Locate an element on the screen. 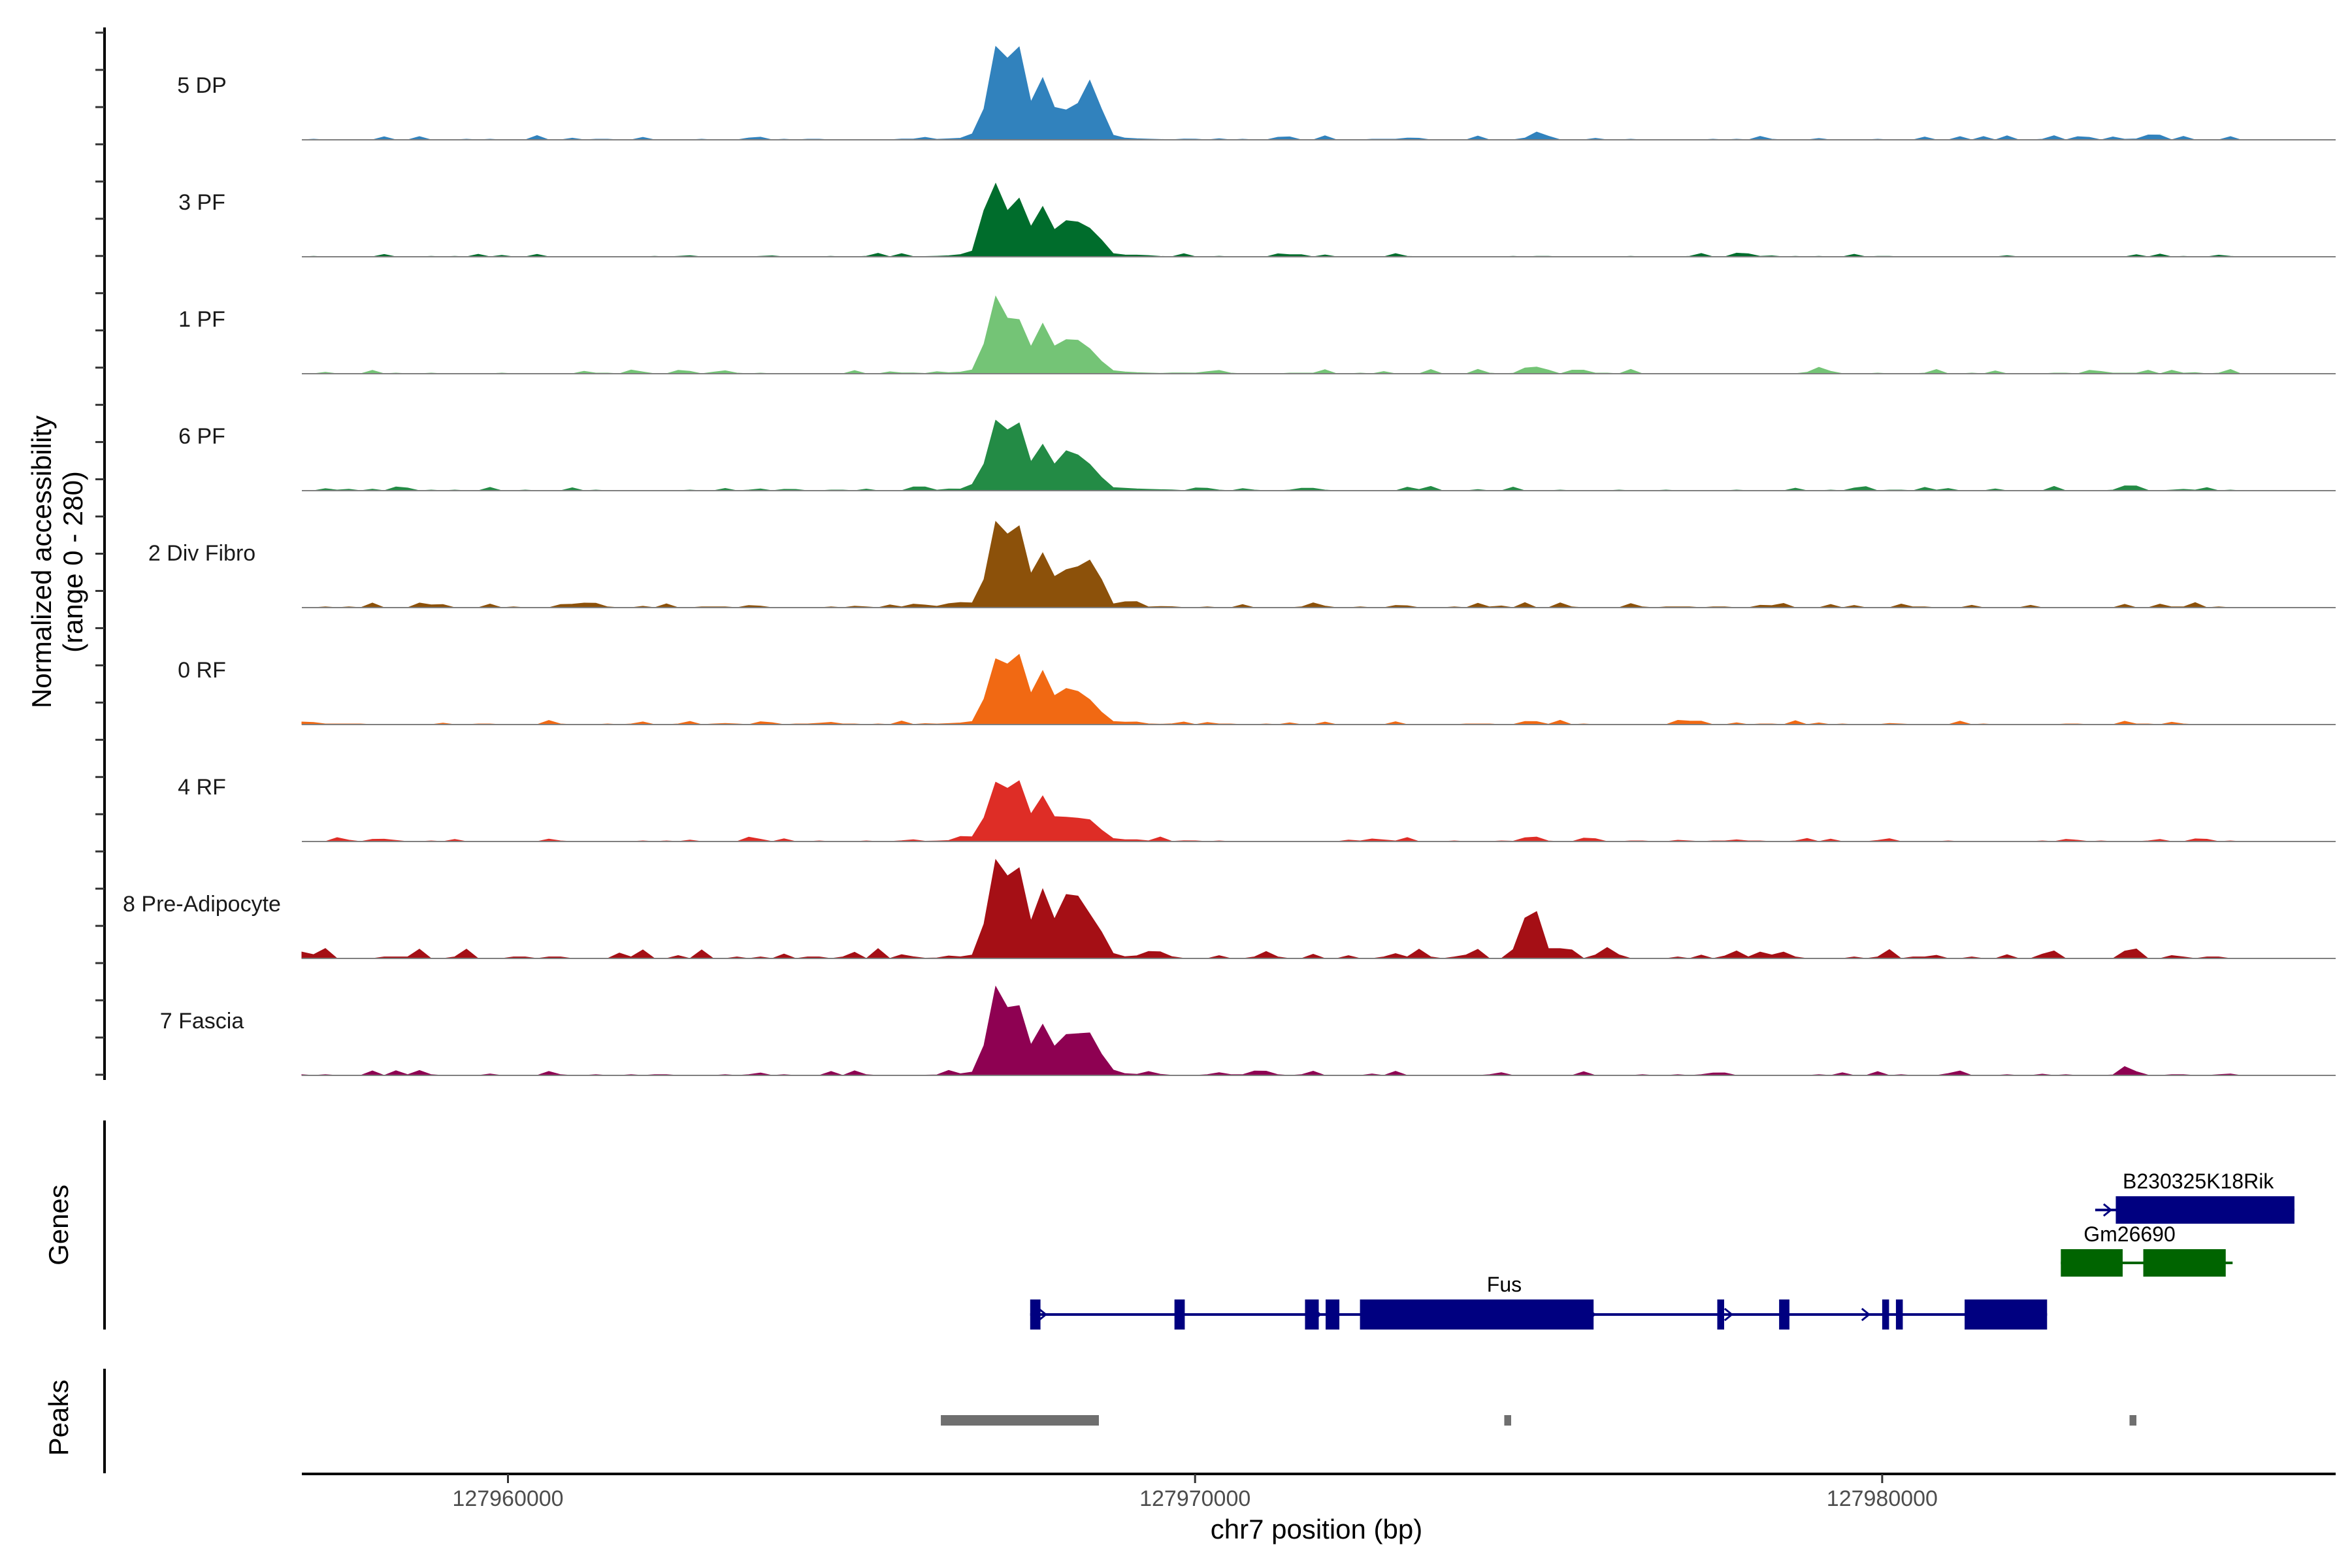 The width and height of the screenshot is (2352, 1568). x-axis: 127960000 127970000 127980000 is located at coordinates (1319, 1492).